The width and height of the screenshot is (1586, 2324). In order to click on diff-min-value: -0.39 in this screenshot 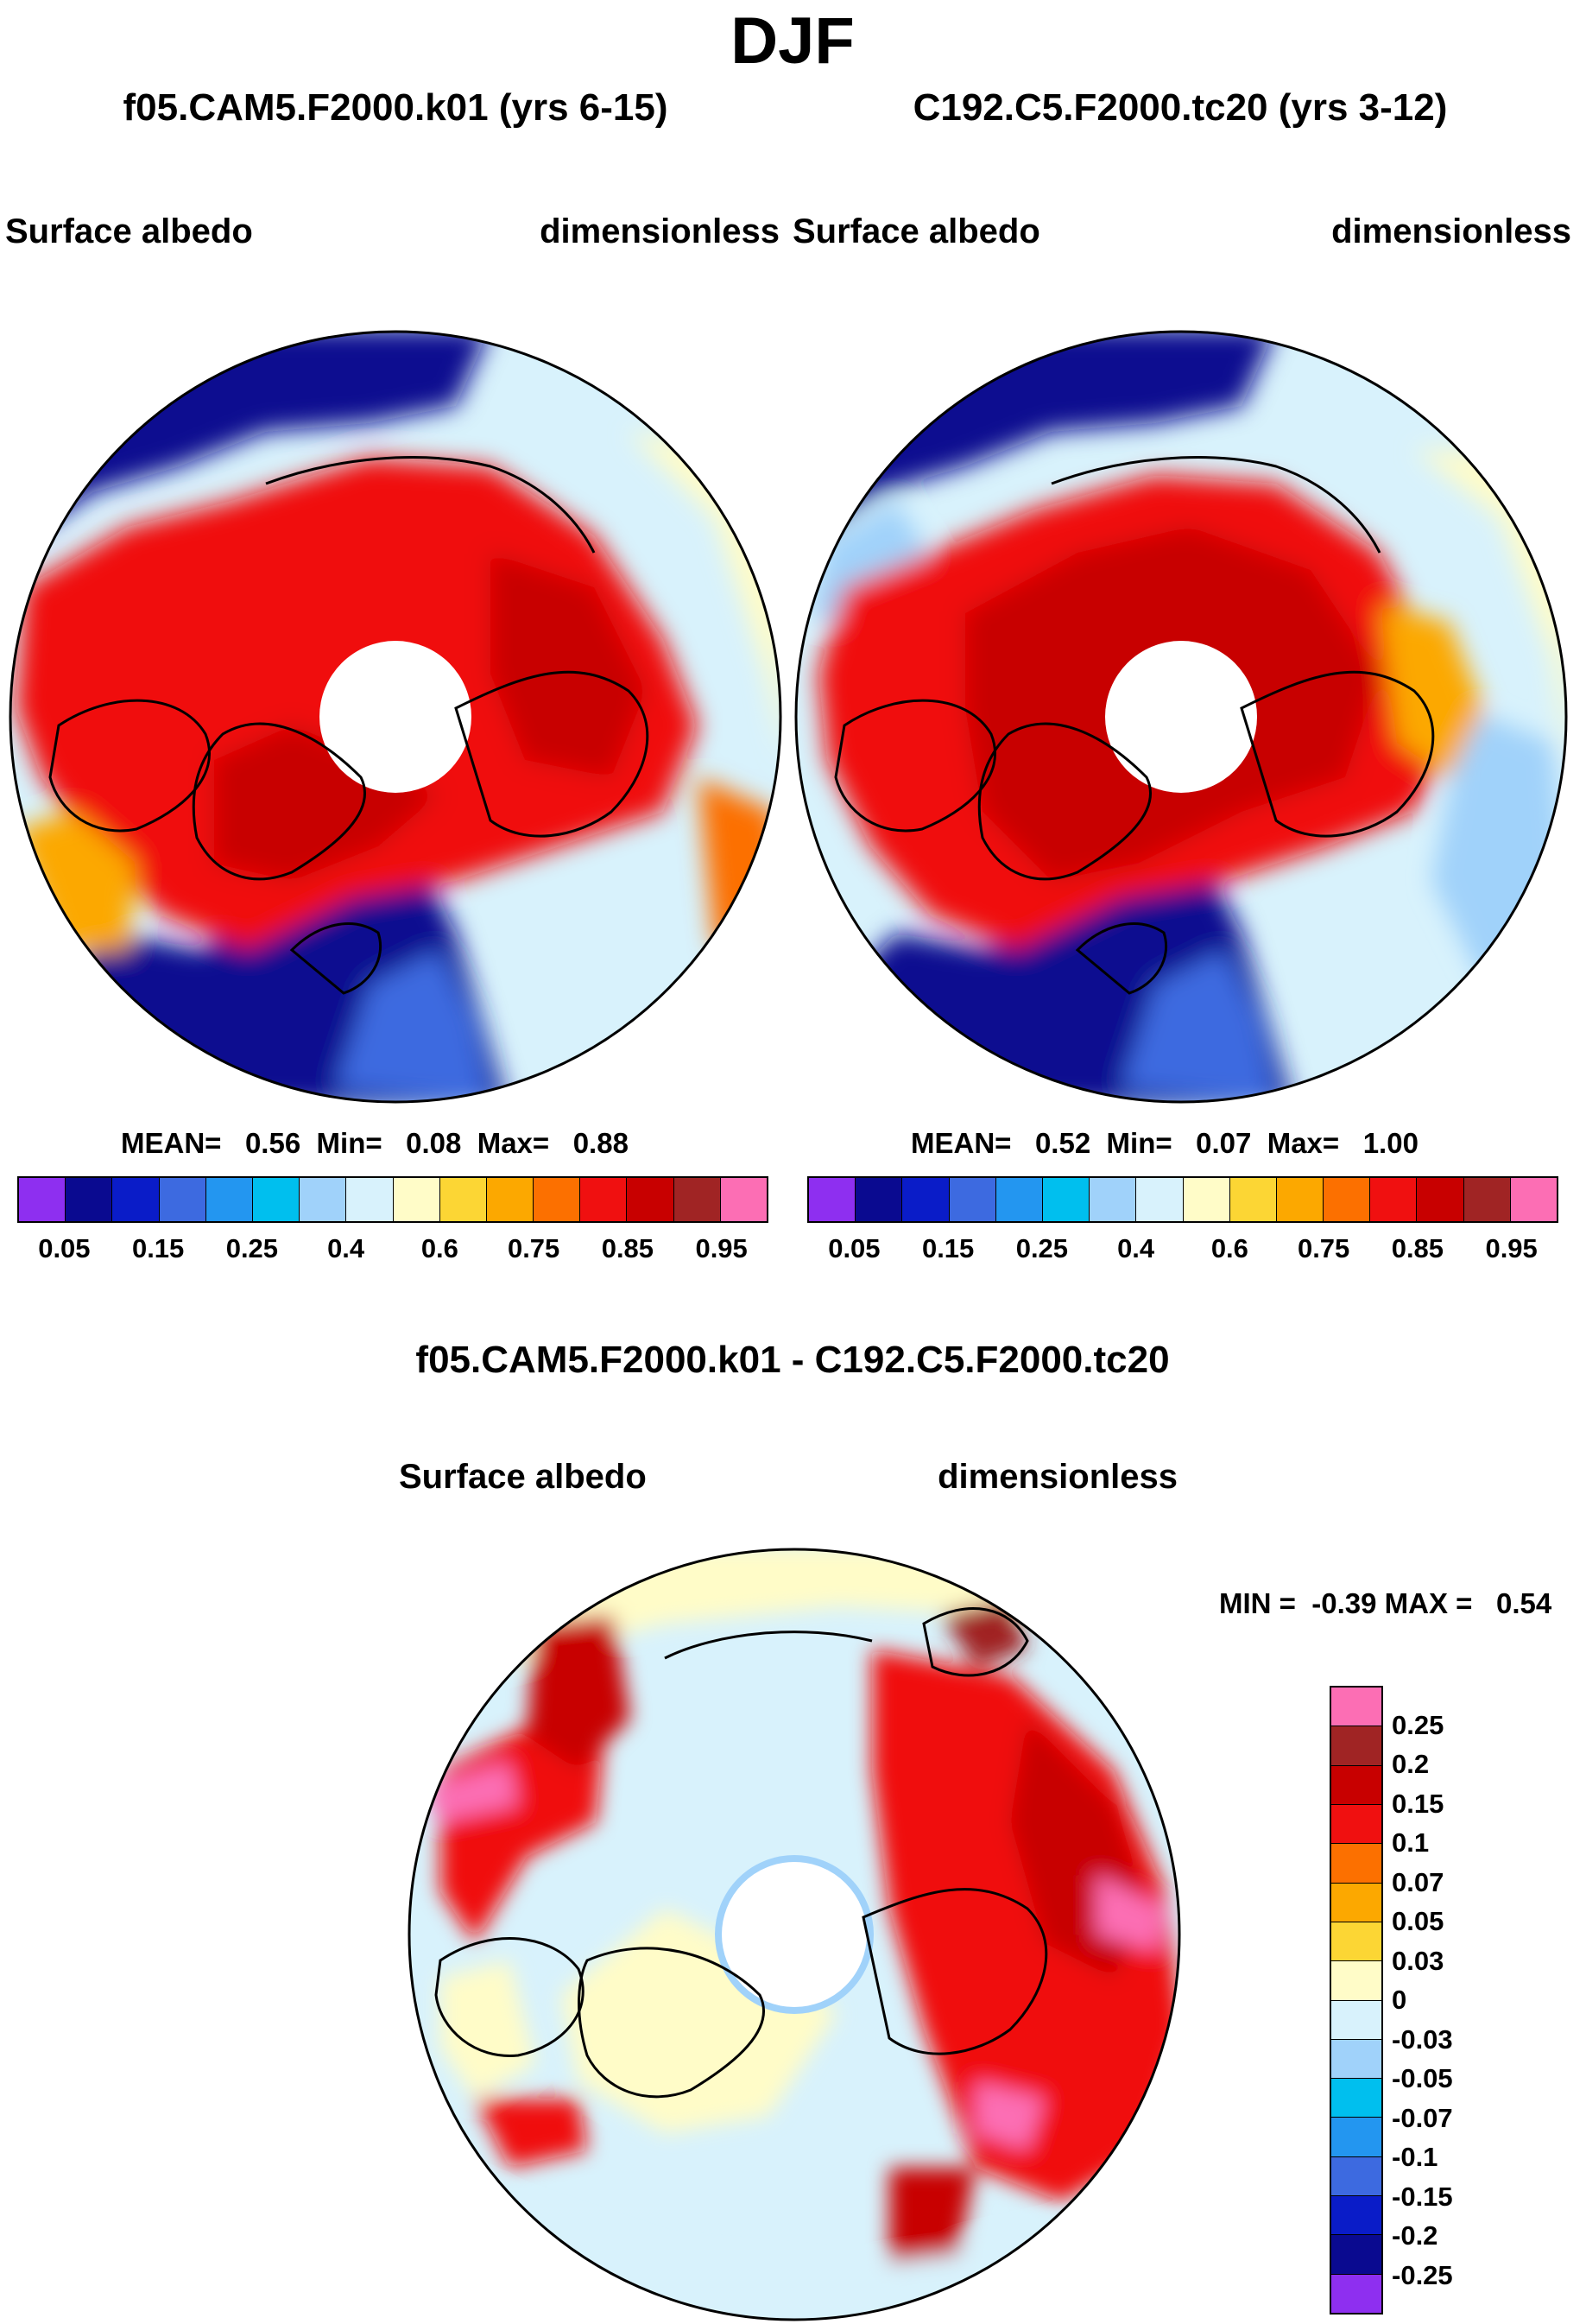, I will do `click(1344, 1603)`.